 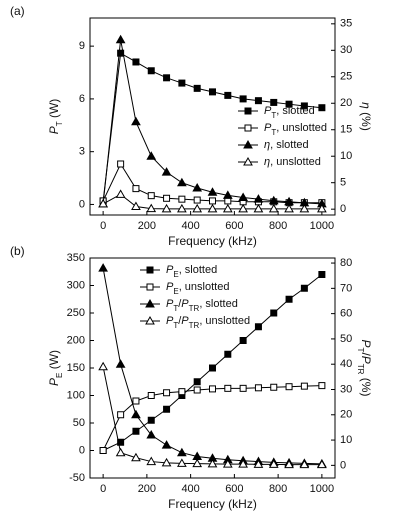 I want to click on y2-tick-label: 0, so click(x=343, y=209).